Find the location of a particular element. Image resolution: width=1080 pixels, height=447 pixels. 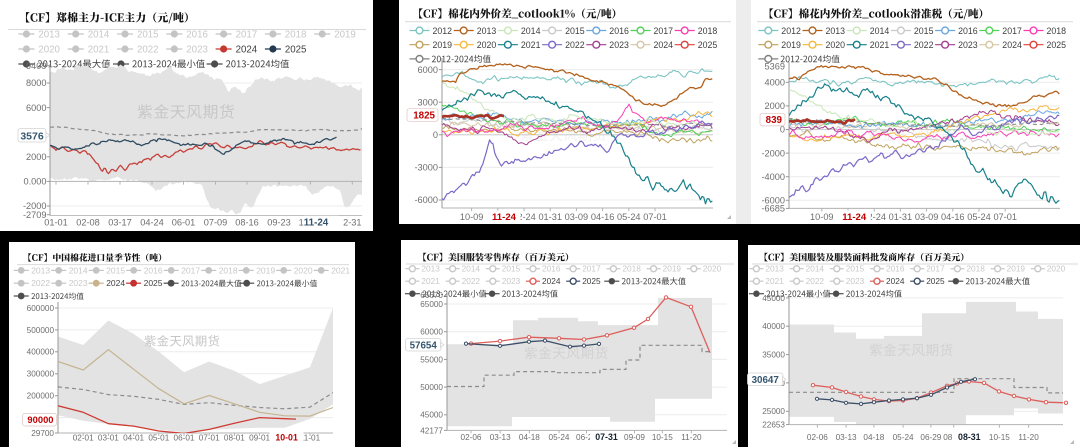

svg-text: 09-23 is located at coordinates (279, 222).